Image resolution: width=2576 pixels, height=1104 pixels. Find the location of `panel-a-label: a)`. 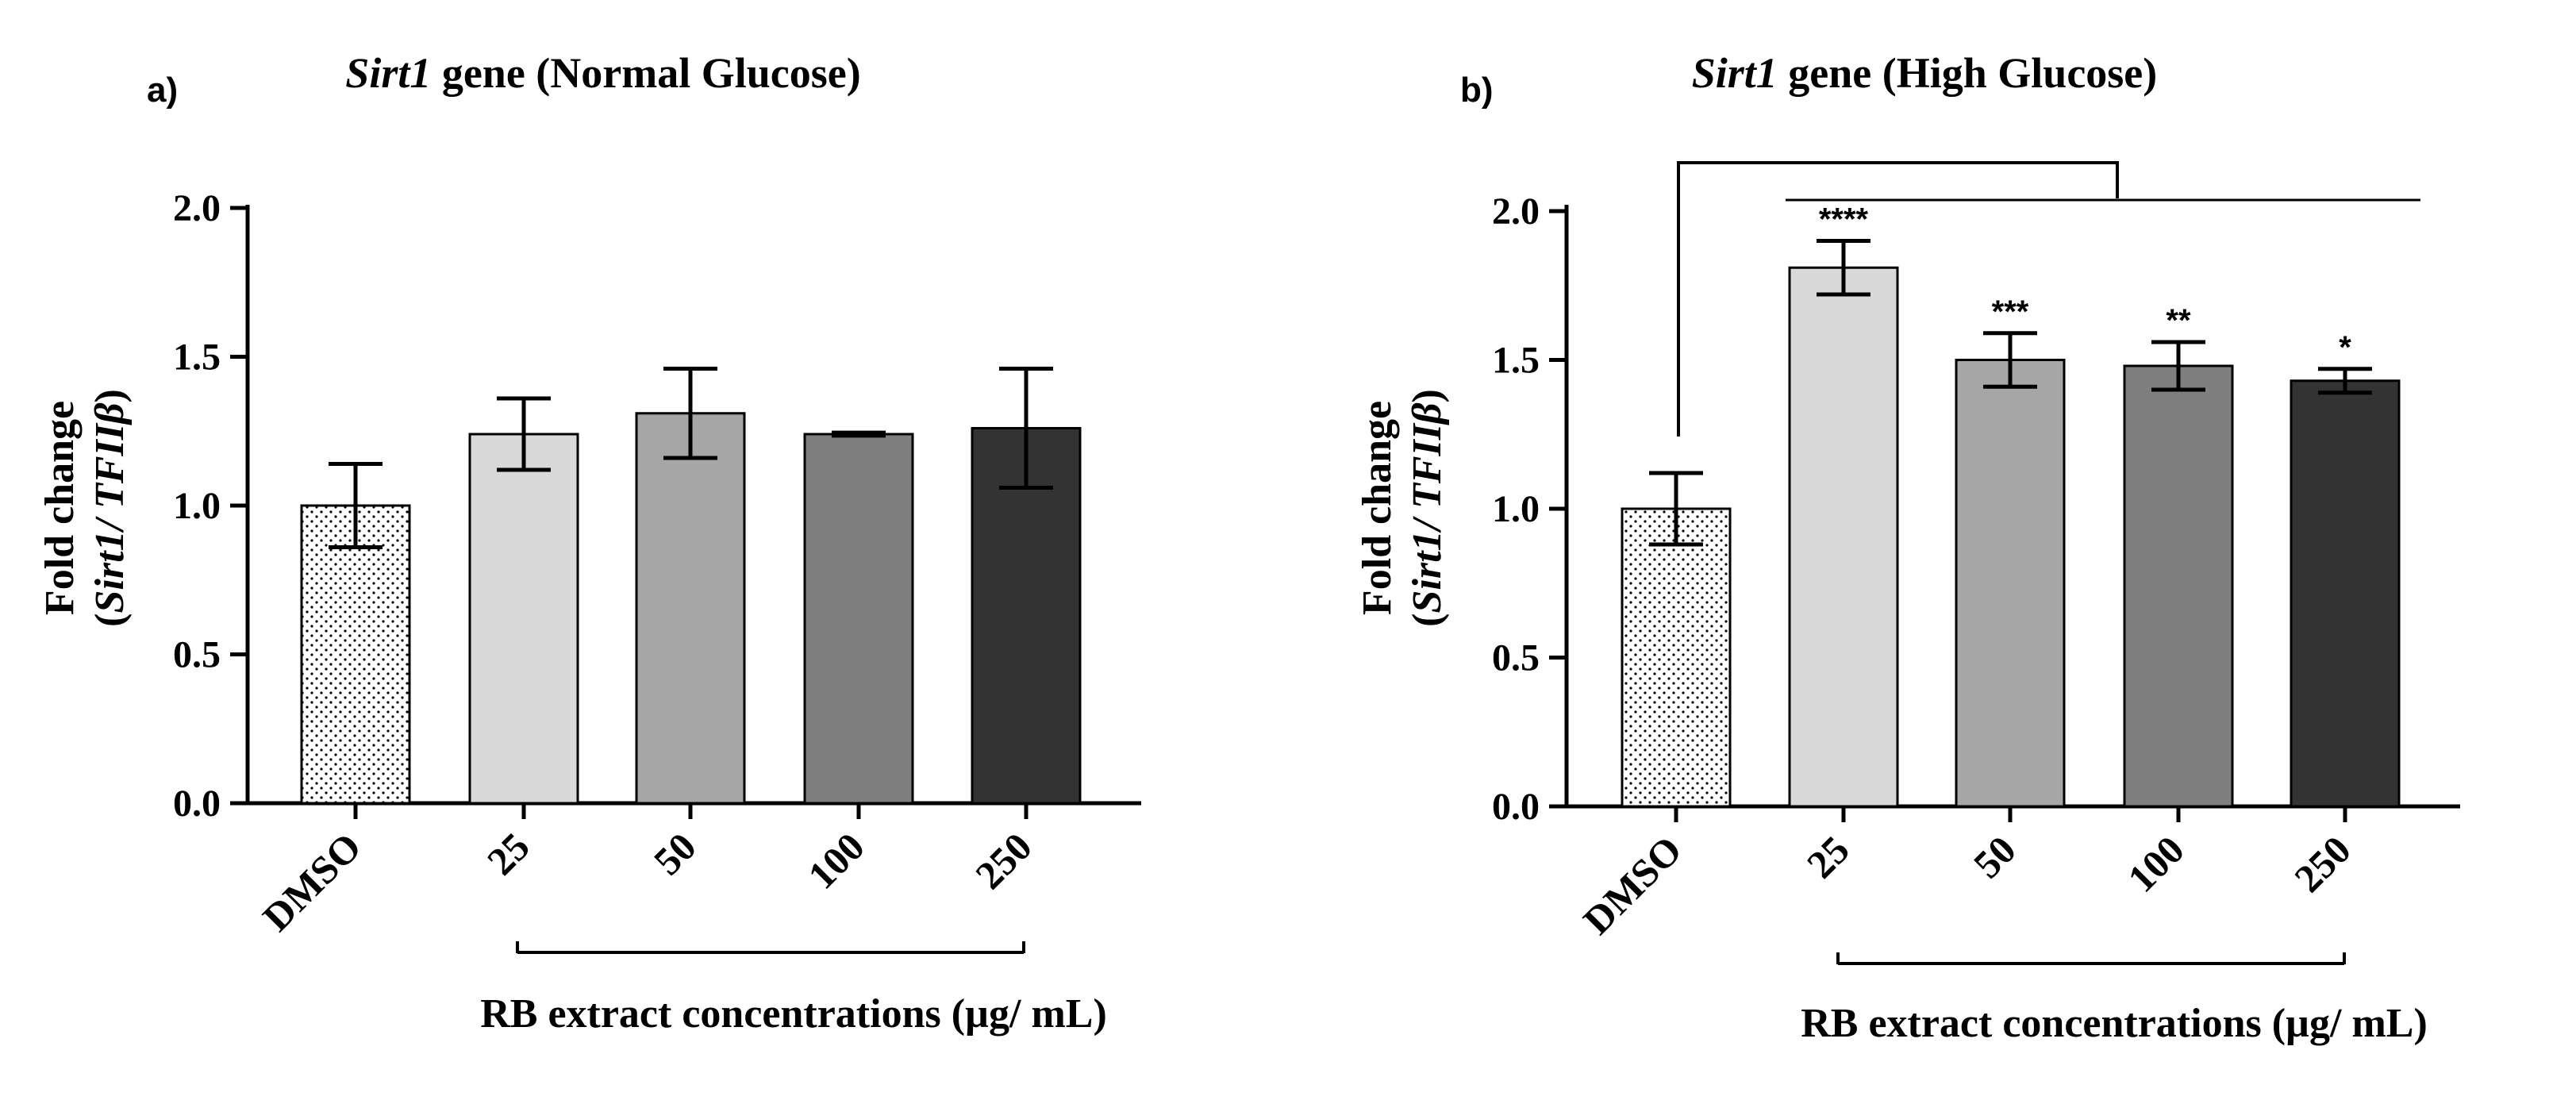

panel-a-label: a) is located at coordinates (162, 90).